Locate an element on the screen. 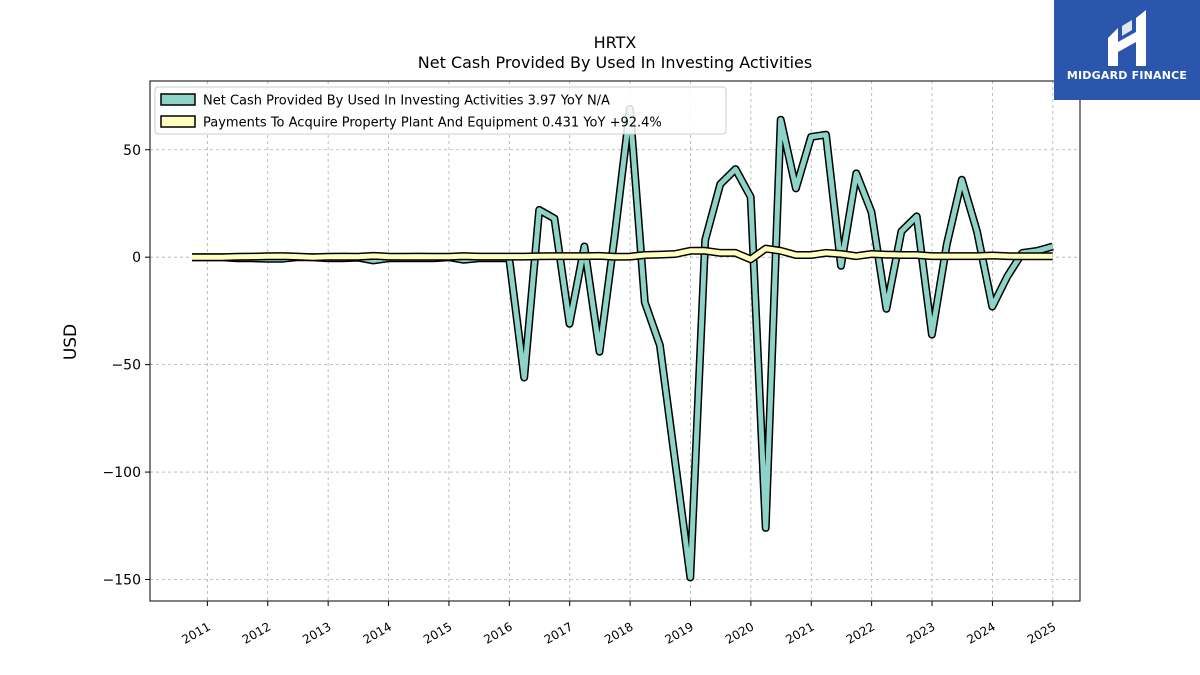 The width and height of the screenshot is (1200, 675). x-tick-label: 2019 is located at coordinates (679, 632).